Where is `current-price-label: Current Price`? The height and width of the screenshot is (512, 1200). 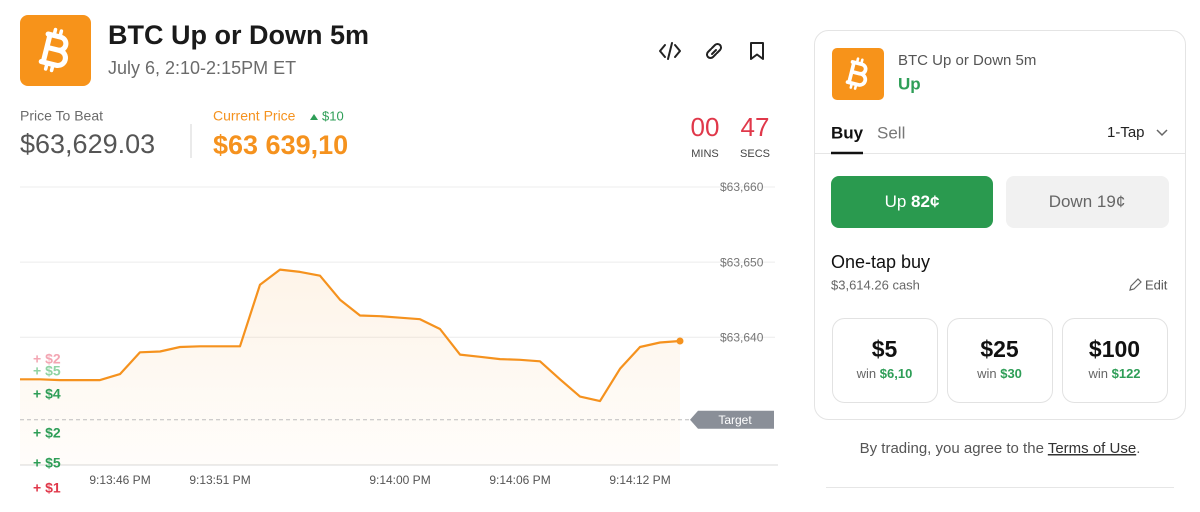 current-price-label: Current Price is located at coordinates (254, 116).